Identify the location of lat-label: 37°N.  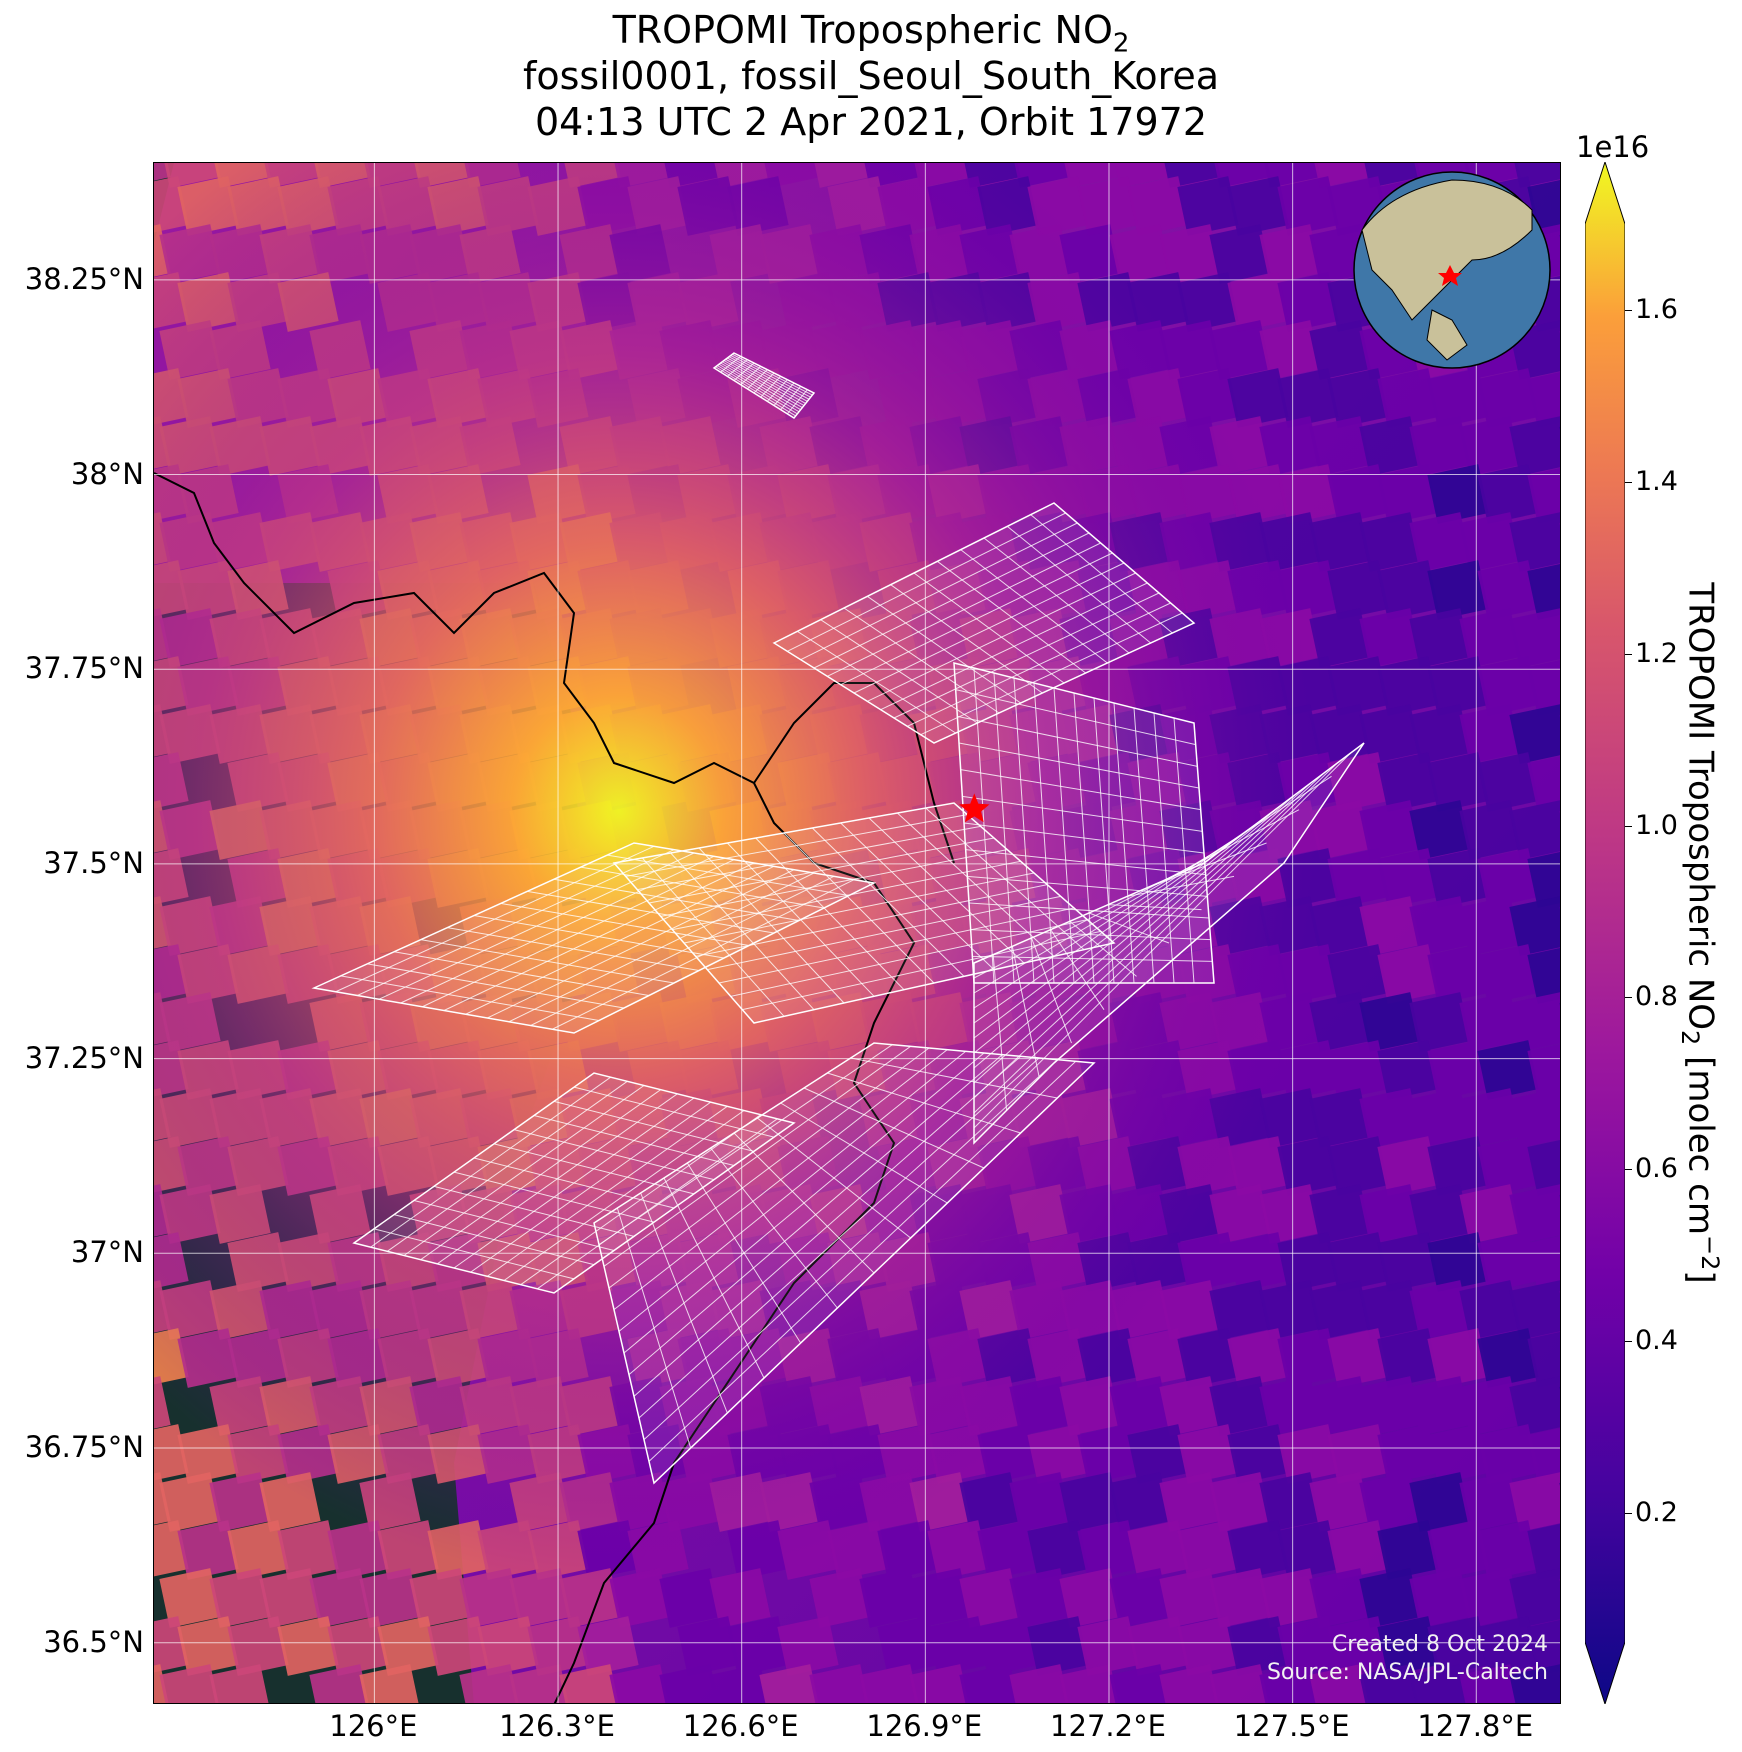
(107, 1252).